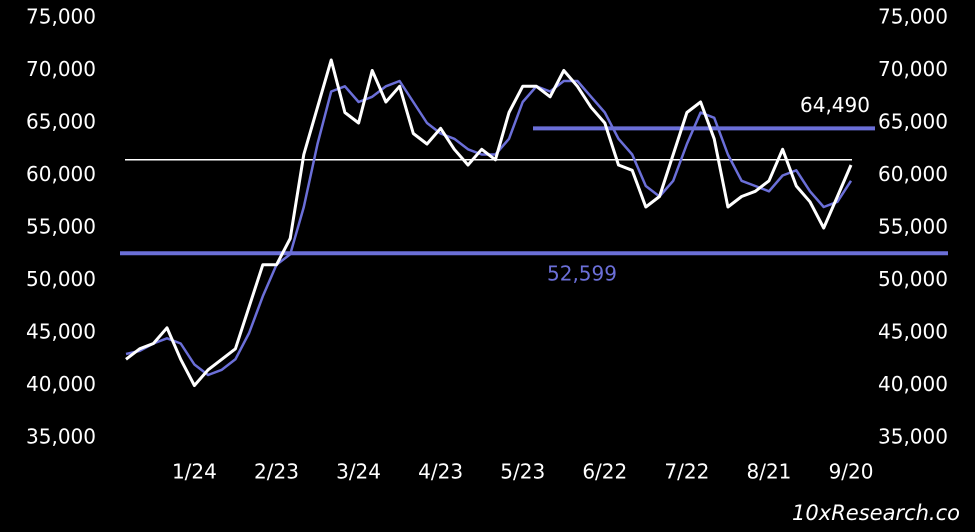 The height and width of the screenshot is (532, 975). Describe the element at coordinates (194, 472) in the screenshot. I see `x-tick-label: 1/24` at that location.